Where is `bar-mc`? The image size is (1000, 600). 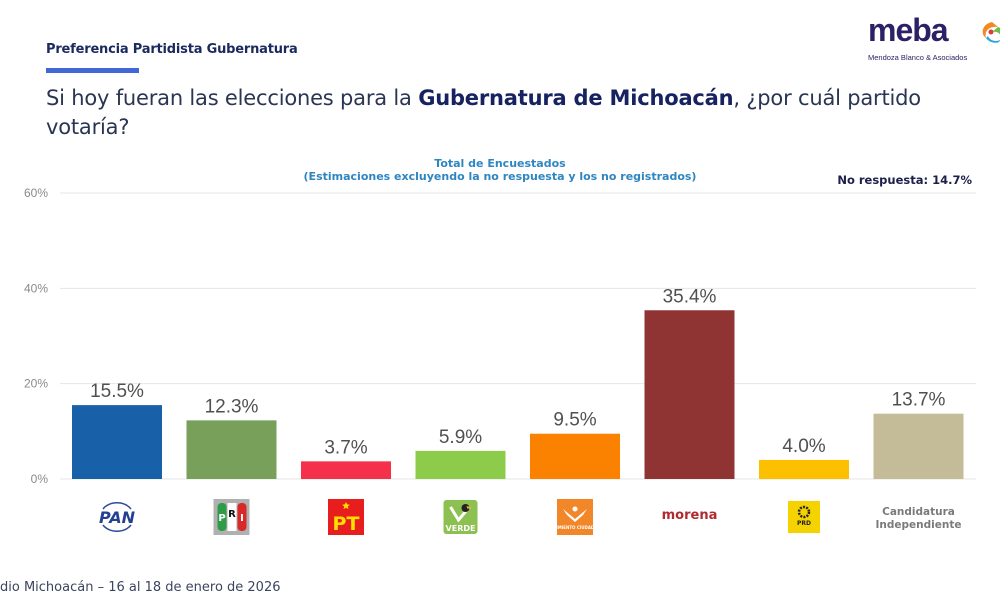
bar-mc is located at coordinates (575, 456).